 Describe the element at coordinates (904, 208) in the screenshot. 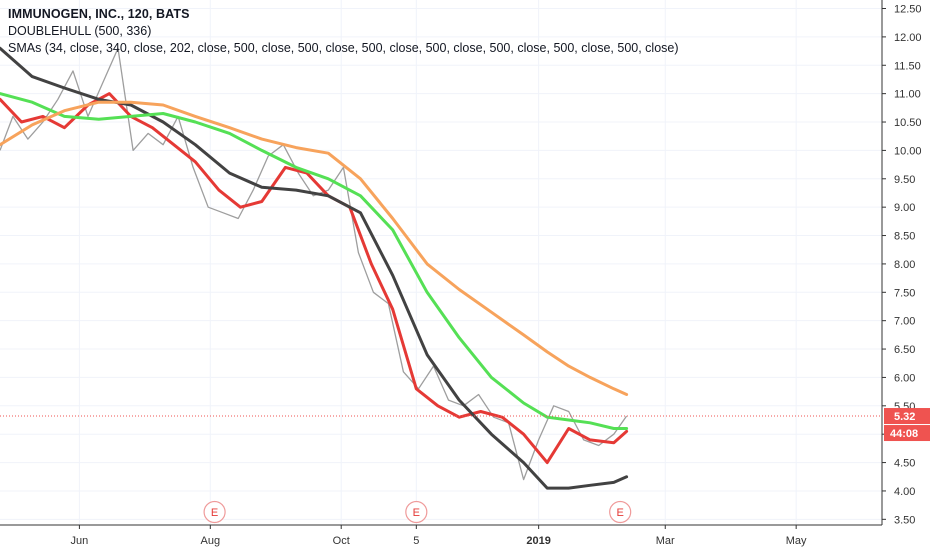

I see `y-tick-label: 9.00` at that location.